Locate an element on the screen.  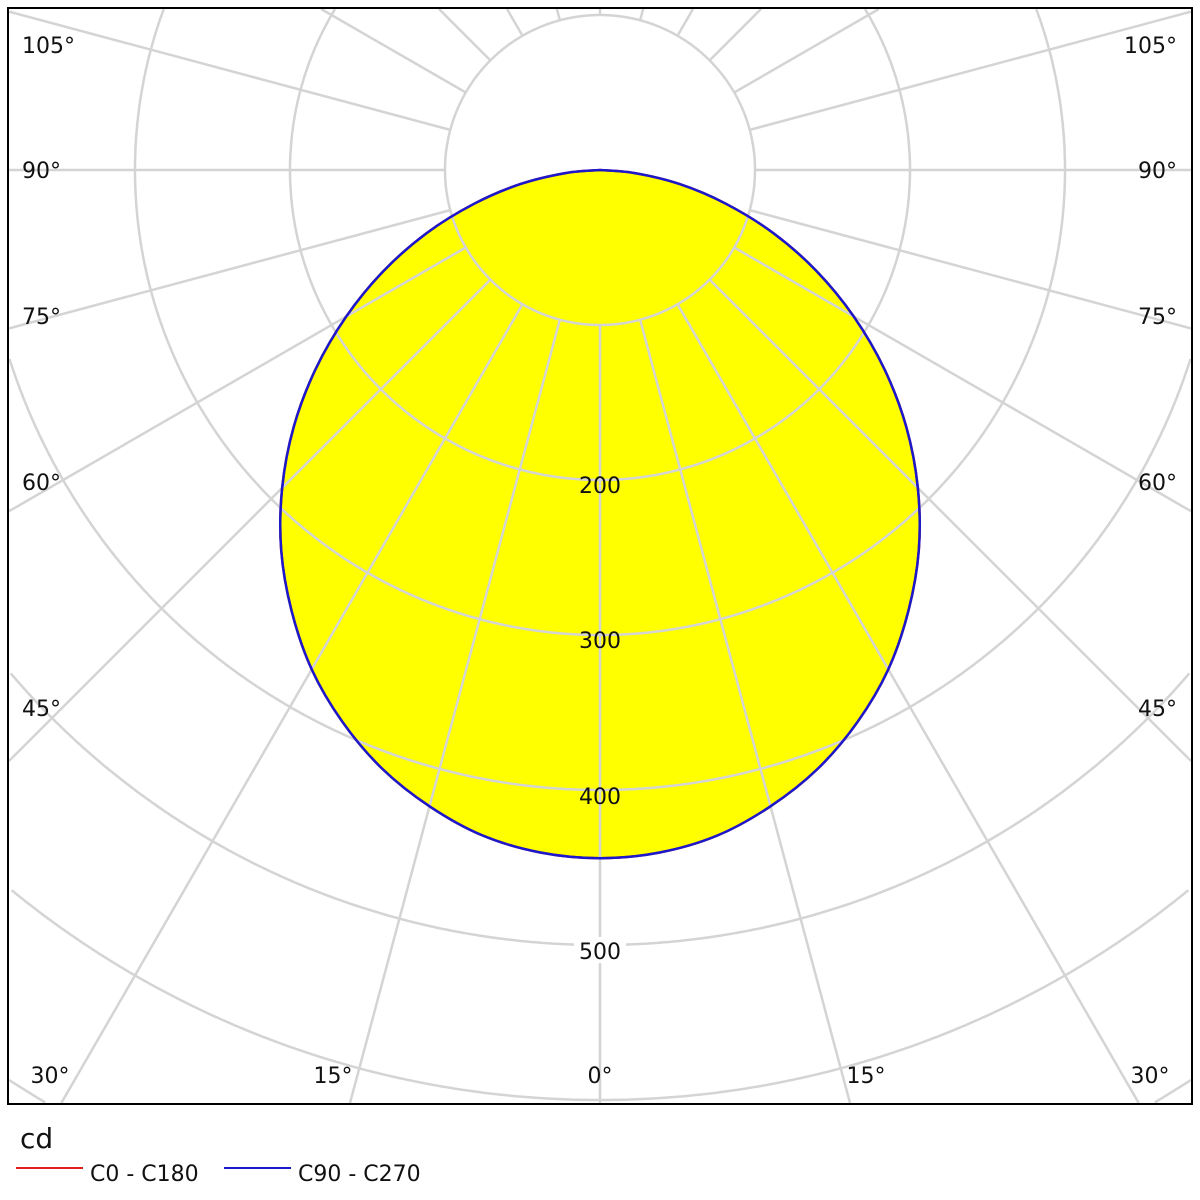
legend-label-c0-c180: C0 - C180 is located at coordinates (144, 1174).